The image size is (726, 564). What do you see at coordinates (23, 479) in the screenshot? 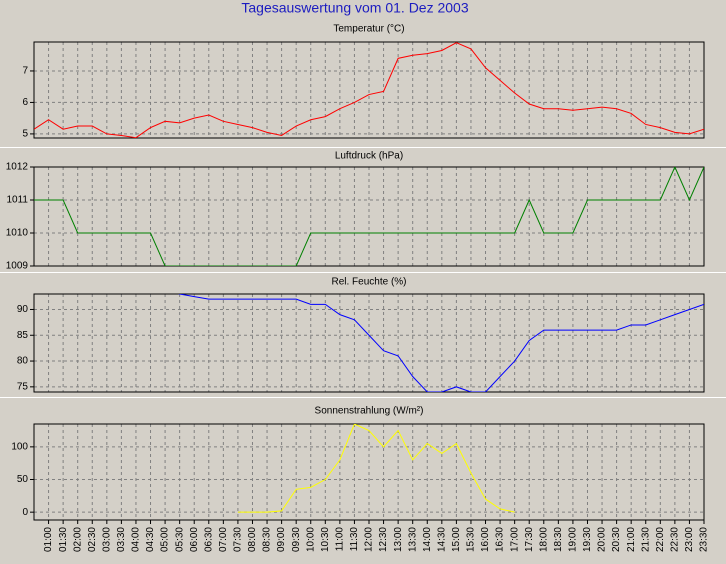
I see `y-tick-label: 50` at bounding box center [23, 479].